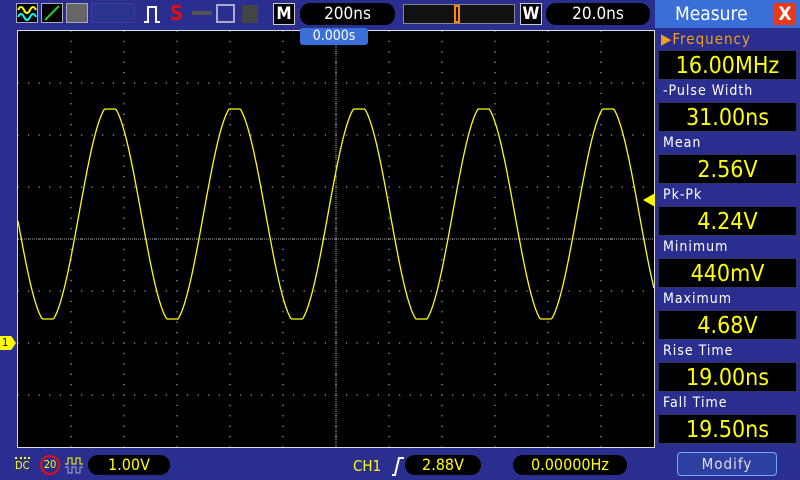 The height and width of the screenshot is (480, 800). Describe the element at coordinates (682, 143) in the screenshot. I see `measure-label: Mean` at that location.